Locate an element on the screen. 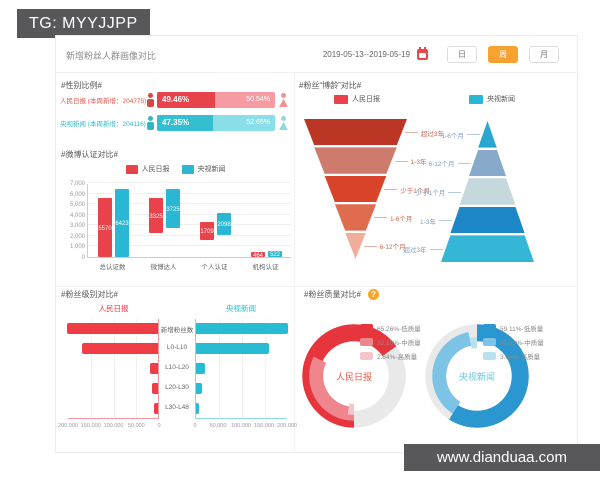 Image resolution: width=600 pixels, height=480 pixels. gender-row-label: 央视新闻 (本周新增：204116) is located at coordinates (103, 124).